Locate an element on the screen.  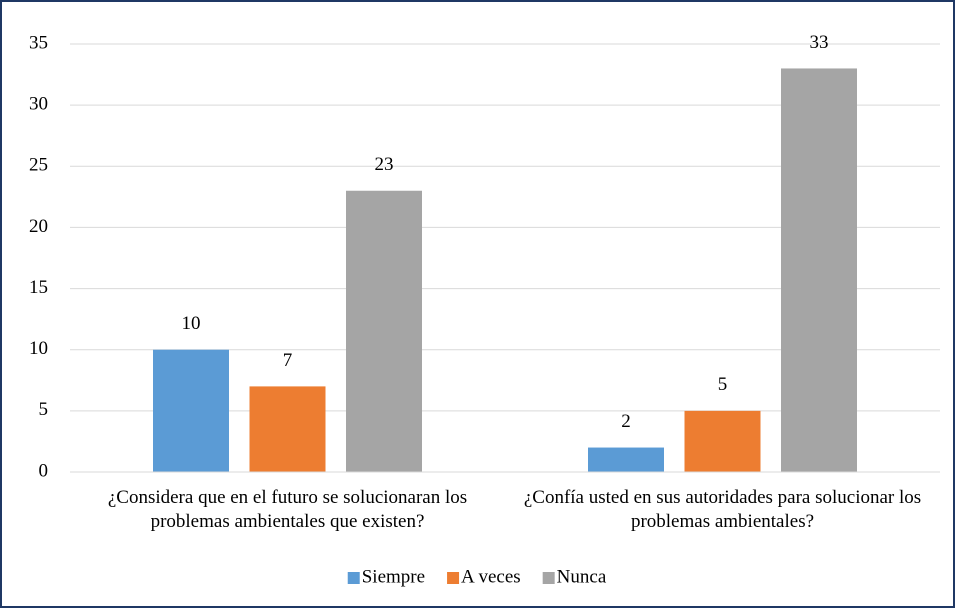
y-tick-label: 0 is located at coordinates (44, 470).